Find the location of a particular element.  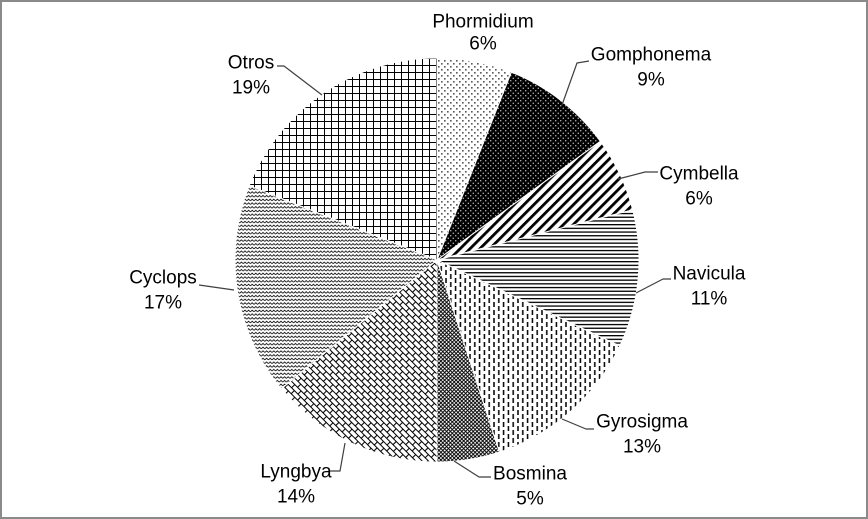

slice-label-pct: 14% is located at coordinates (296, 497).